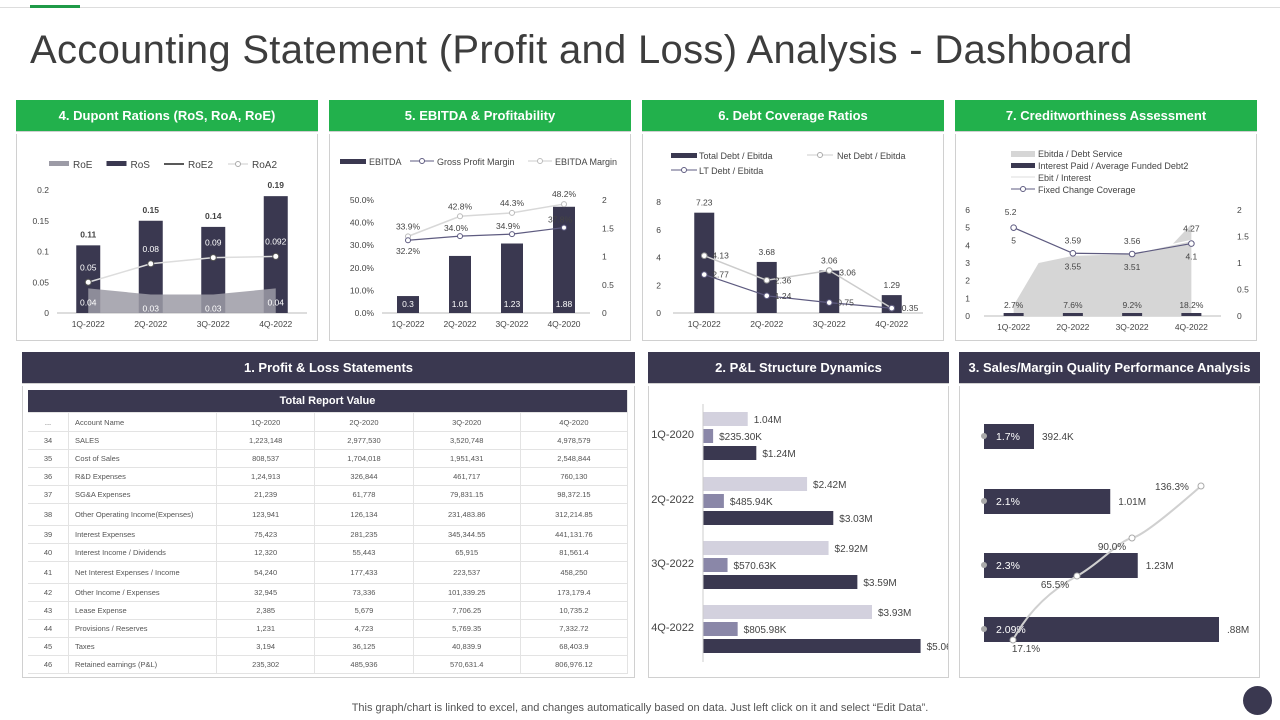  What do you see at coordinates (1055, 585) in the screenshot?
I see `sales-margin-label: 65.5%` at bounding box center [1055, 585].